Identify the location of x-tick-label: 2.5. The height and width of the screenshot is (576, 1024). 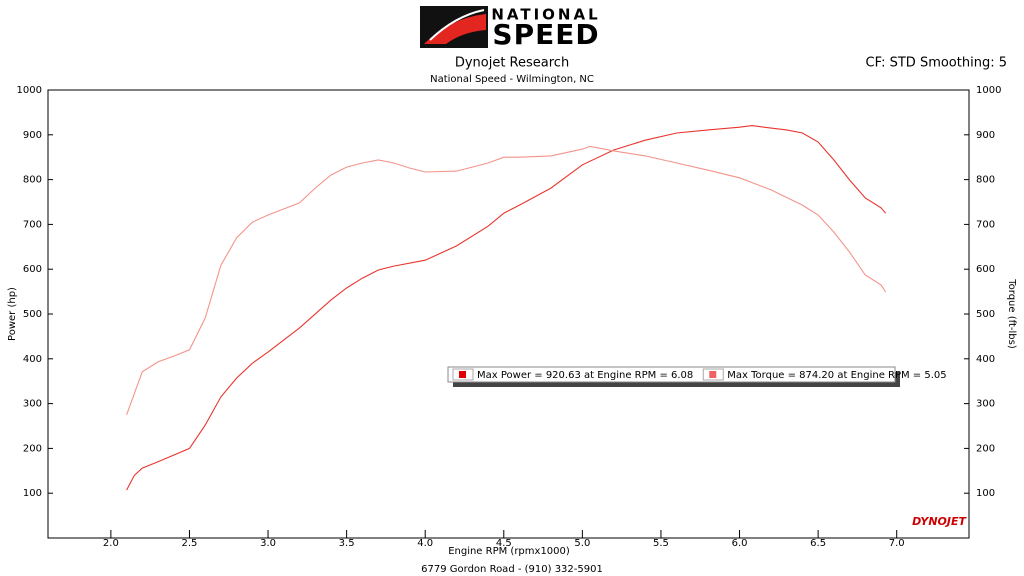
(189, 543).